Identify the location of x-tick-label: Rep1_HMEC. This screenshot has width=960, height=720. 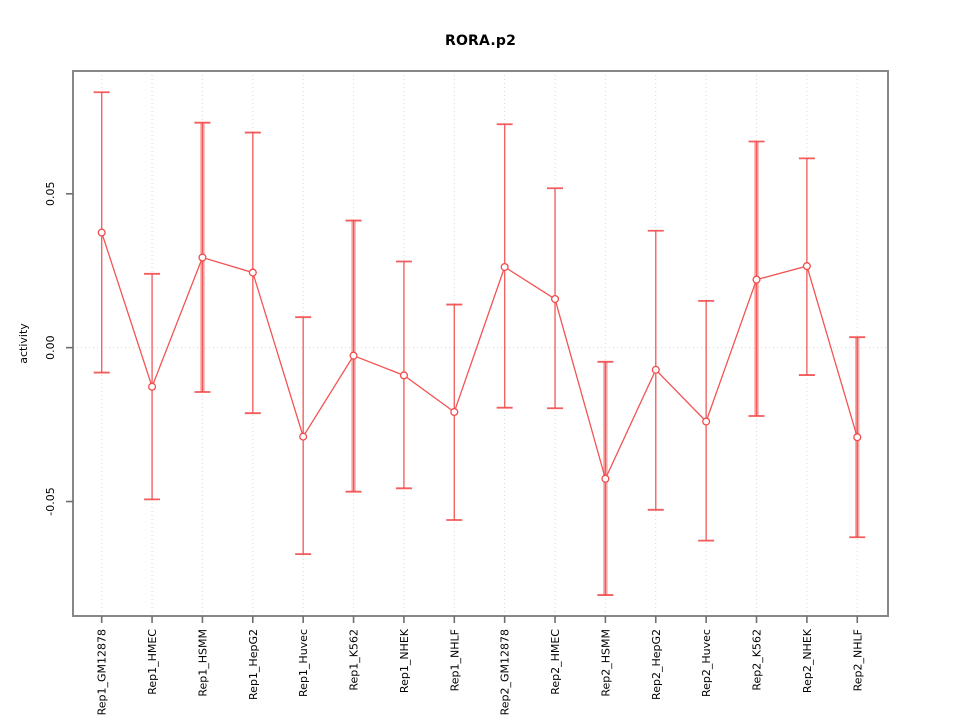
(152, 662).